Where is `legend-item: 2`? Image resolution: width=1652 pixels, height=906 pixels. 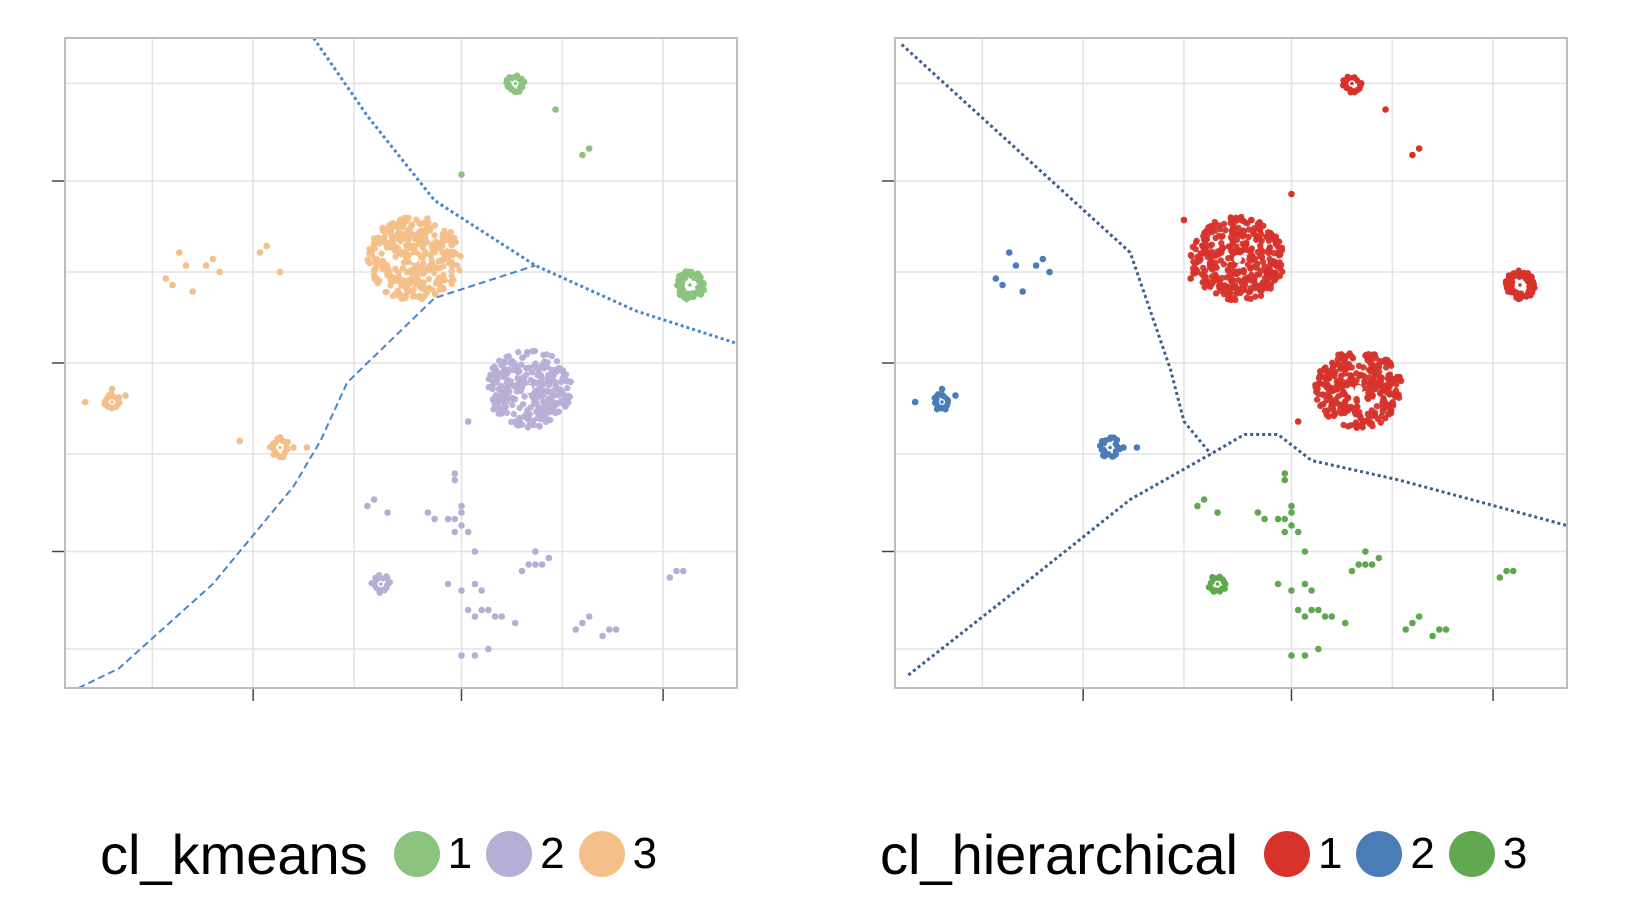
legend-item: 2 is located at coordinates (525, 854).